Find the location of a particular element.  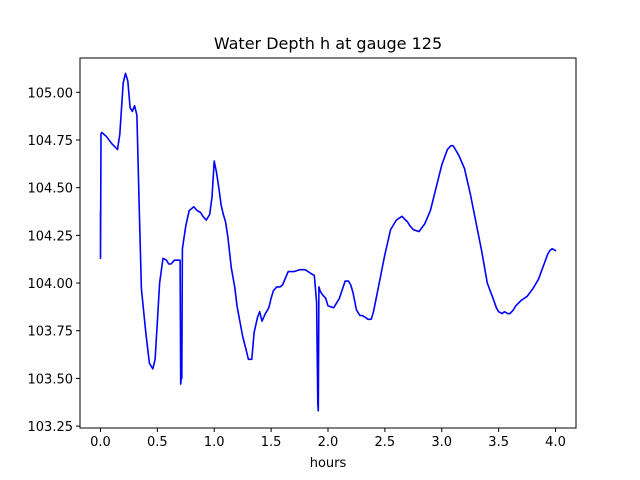

x-tick-label: 4.0 is located at coordinates (555, 442).